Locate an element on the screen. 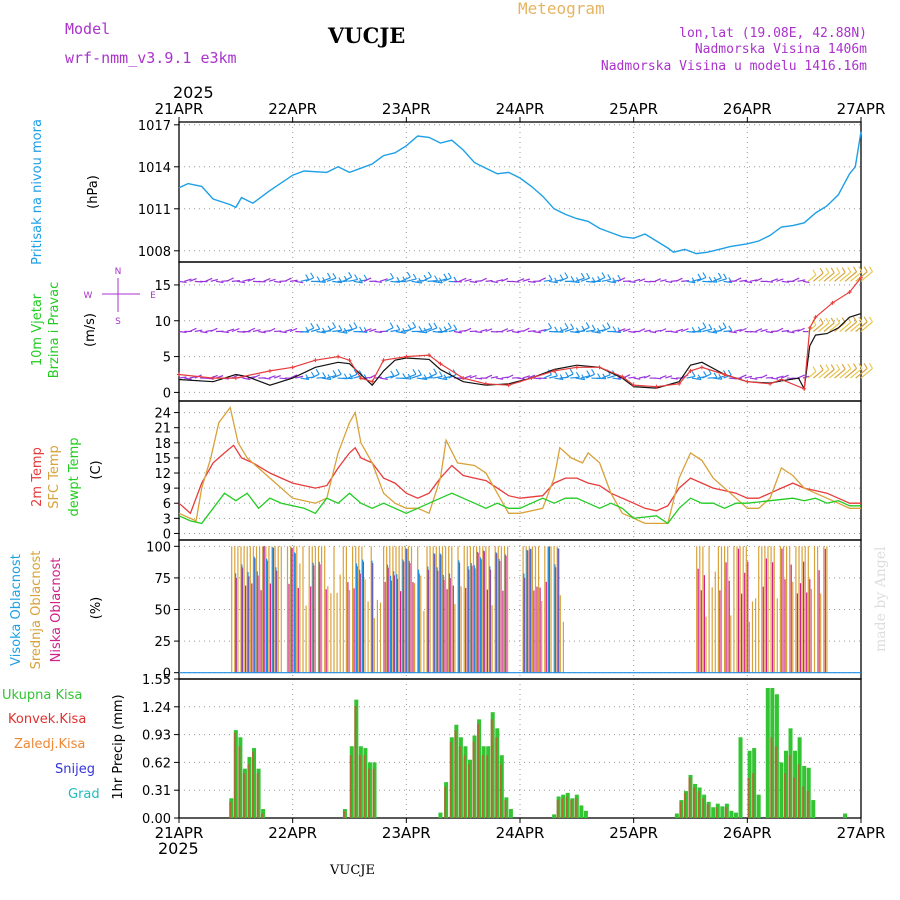  model-altitude-label: Nadmorska Visina u modelu 1416.16m is located at coordinates (734, 66).